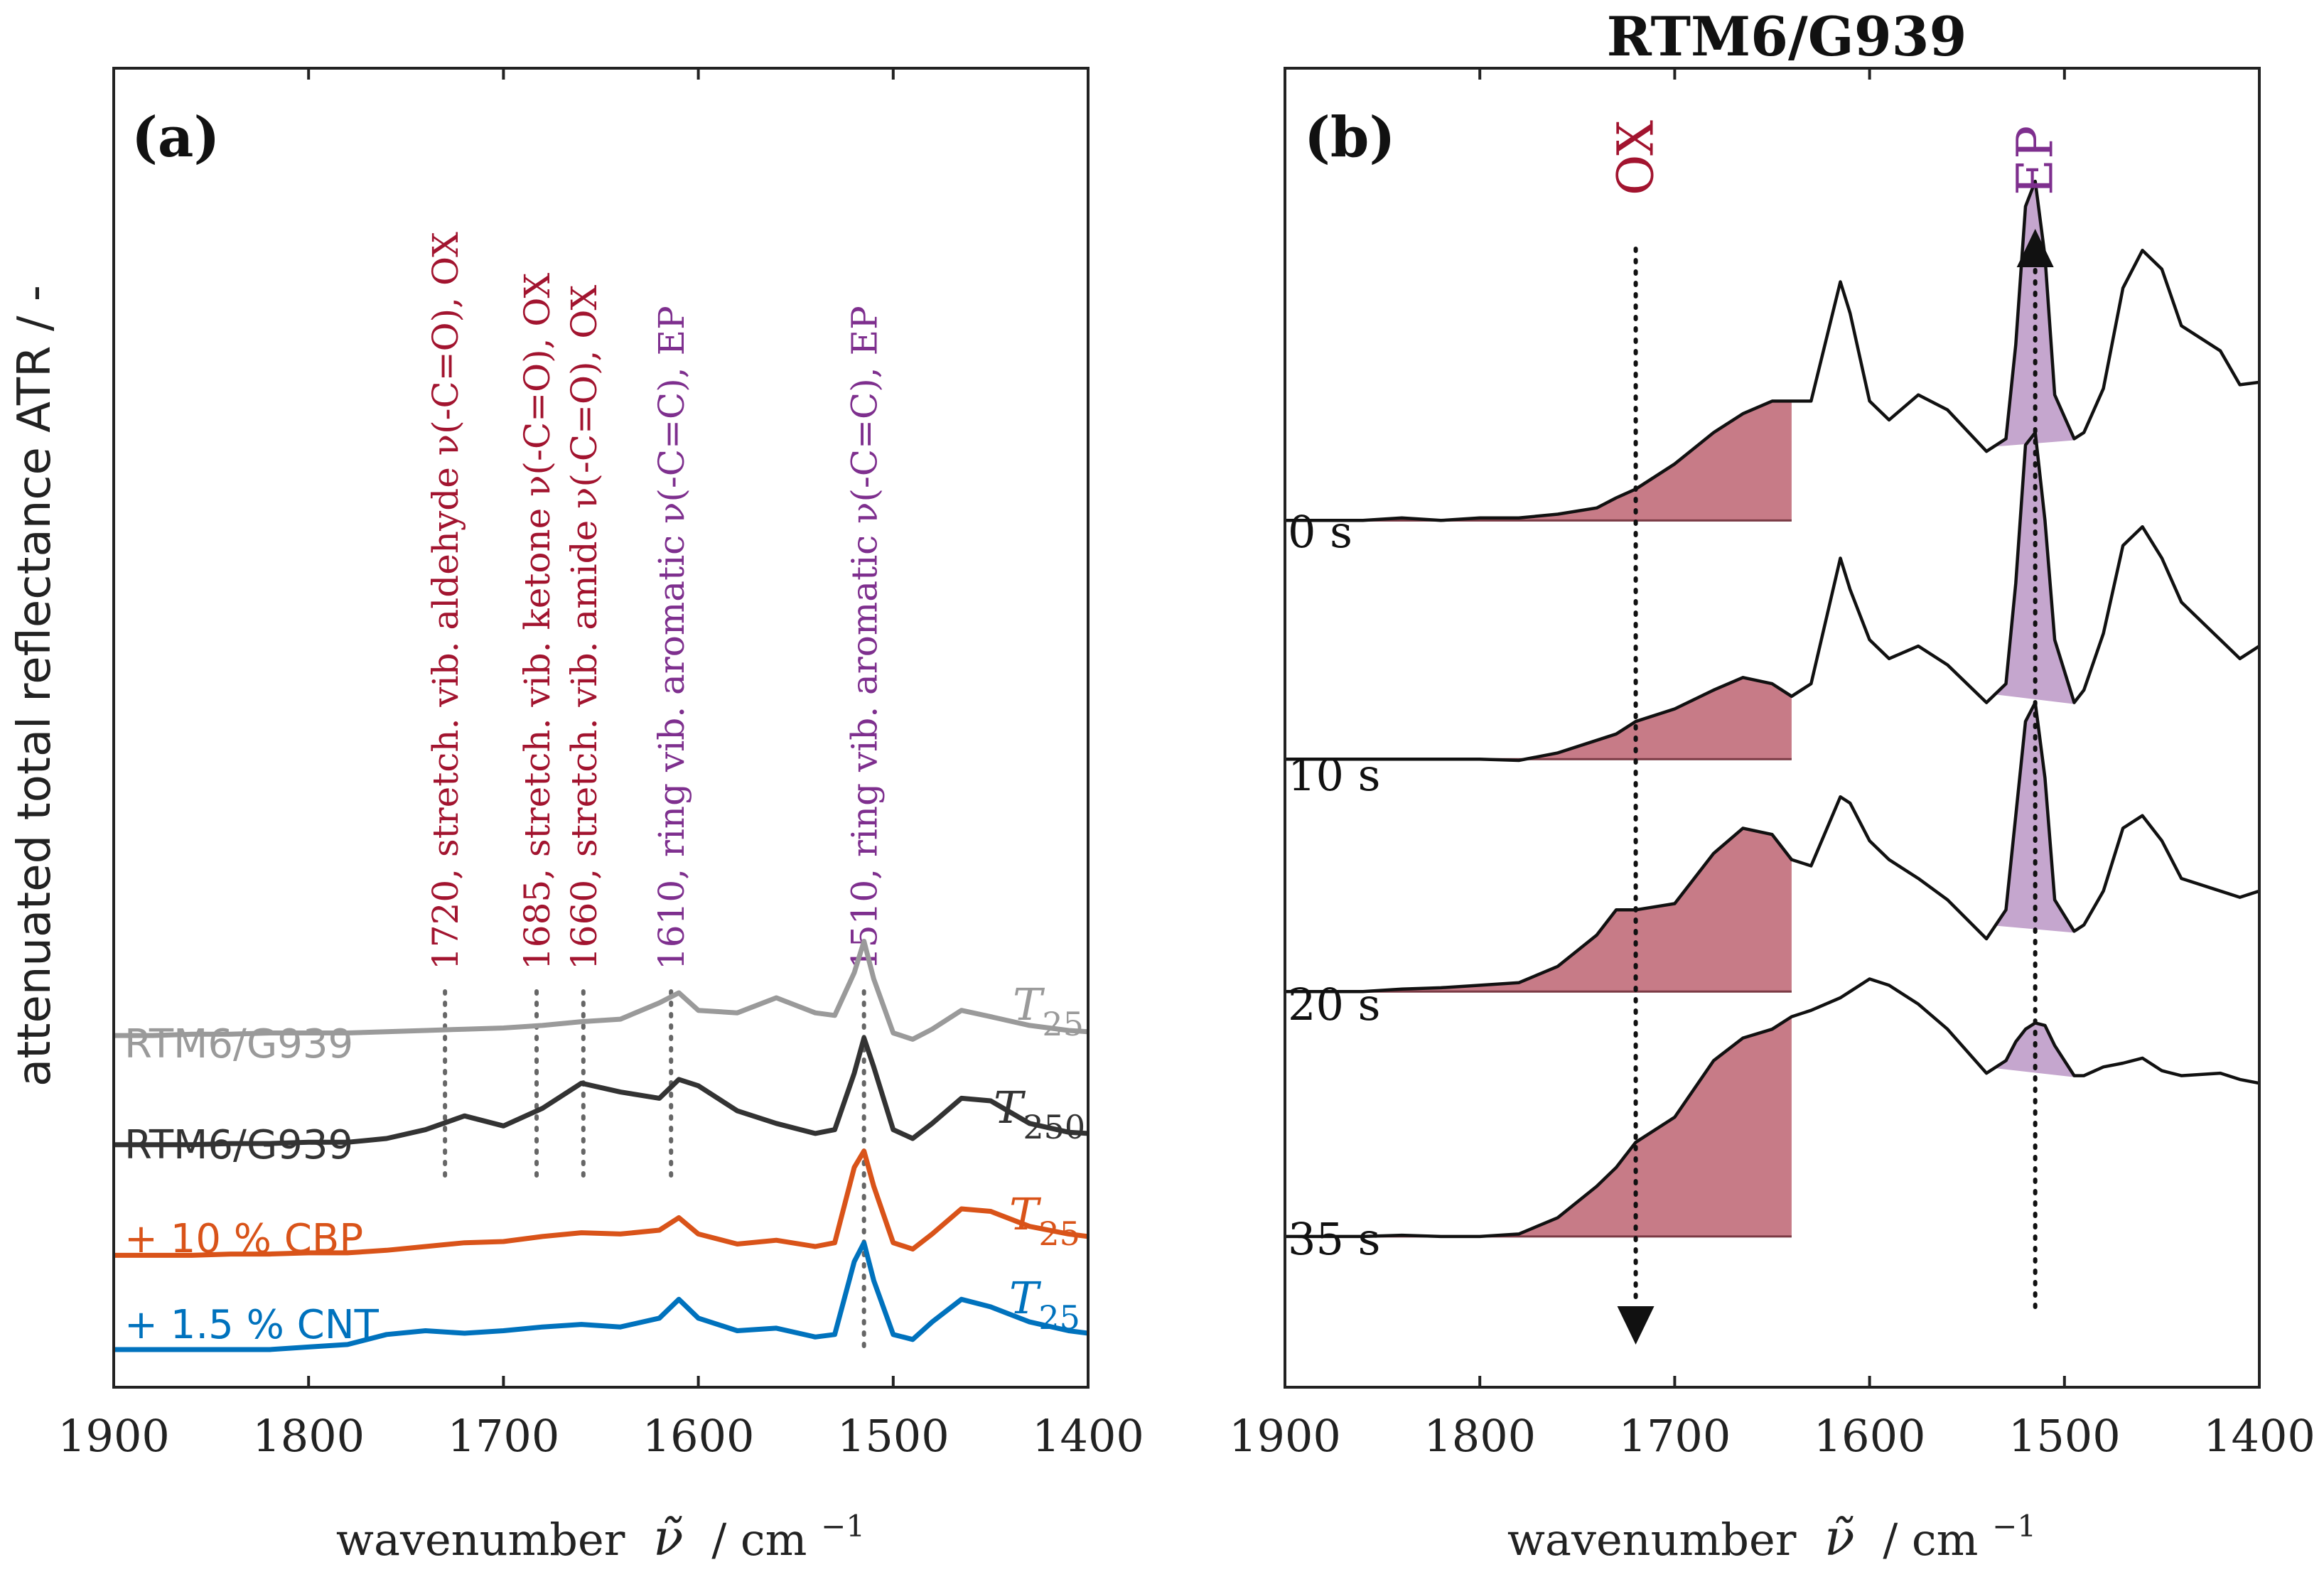 Image resolution: width=2324 pixels, height=1572 pixels. What do you see at coordinates (1636, 158) in the screenshot?
I see `ox-label: OX` at bounding box center [1636, 158].